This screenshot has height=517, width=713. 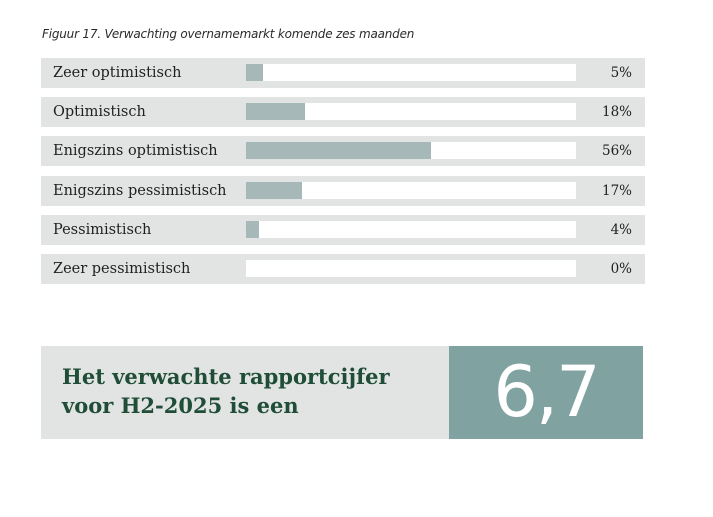 I want to click on chart-row: Enigszins optimistisch 56%, so click(x=343, y=151).